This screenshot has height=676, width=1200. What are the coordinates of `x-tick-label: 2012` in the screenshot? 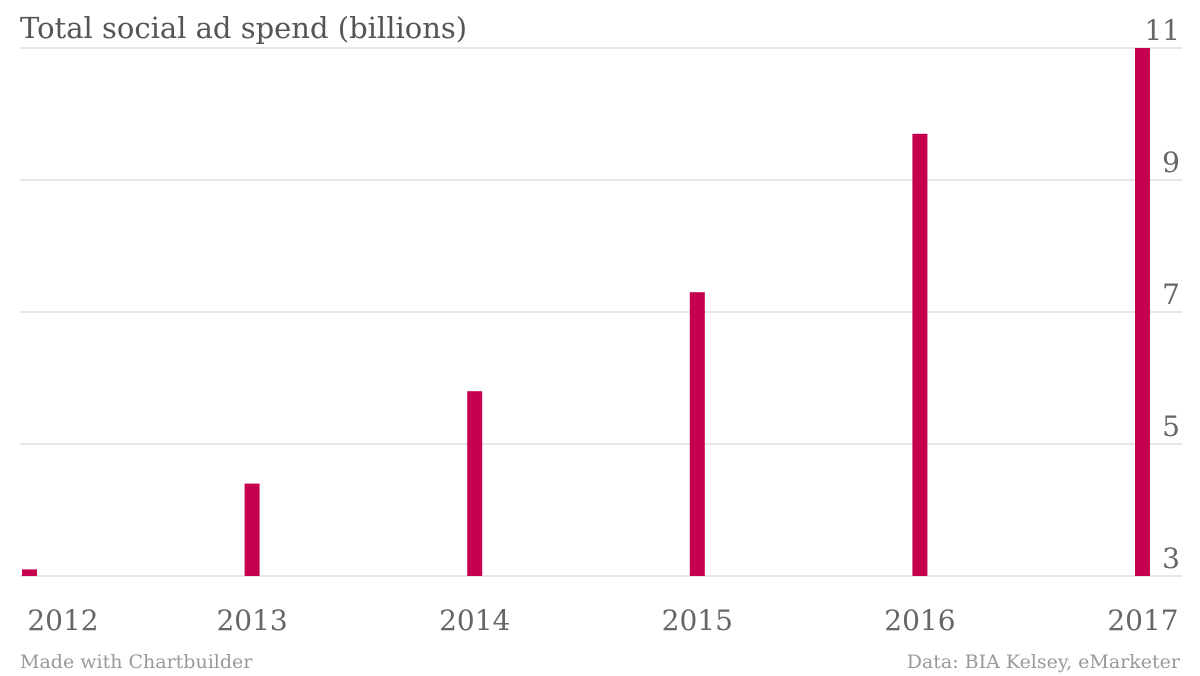 It's located at (62, 620).